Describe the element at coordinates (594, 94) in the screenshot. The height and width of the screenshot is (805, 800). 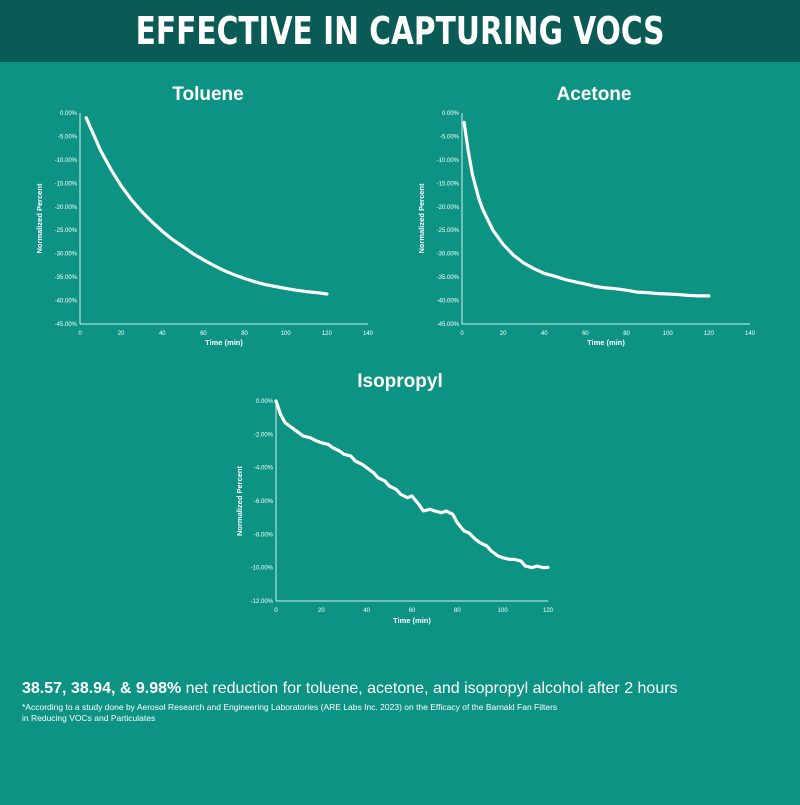
I see `chart-title-acetone: Acetone` at that location.